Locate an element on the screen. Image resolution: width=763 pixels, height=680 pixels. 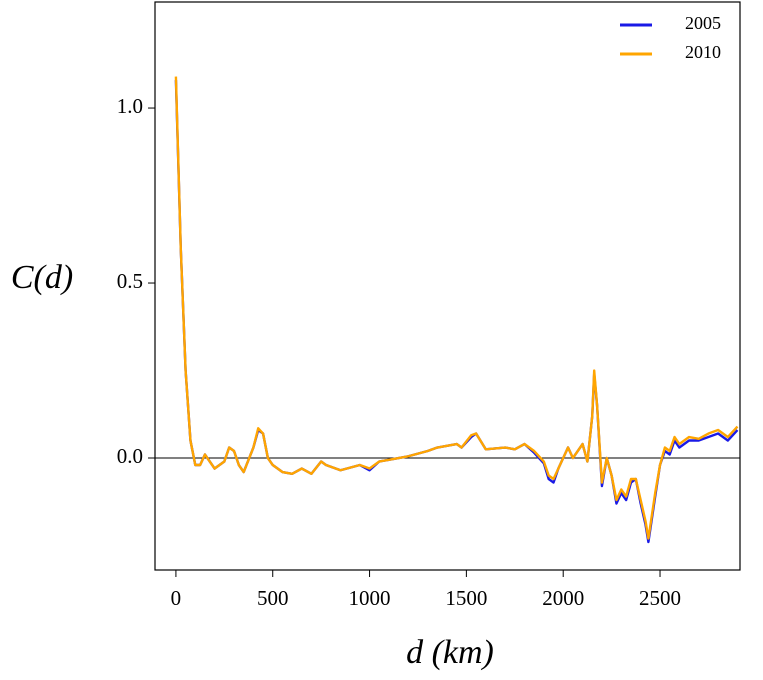
x-axis-label: d (km) is located at coordinates (450, 652).